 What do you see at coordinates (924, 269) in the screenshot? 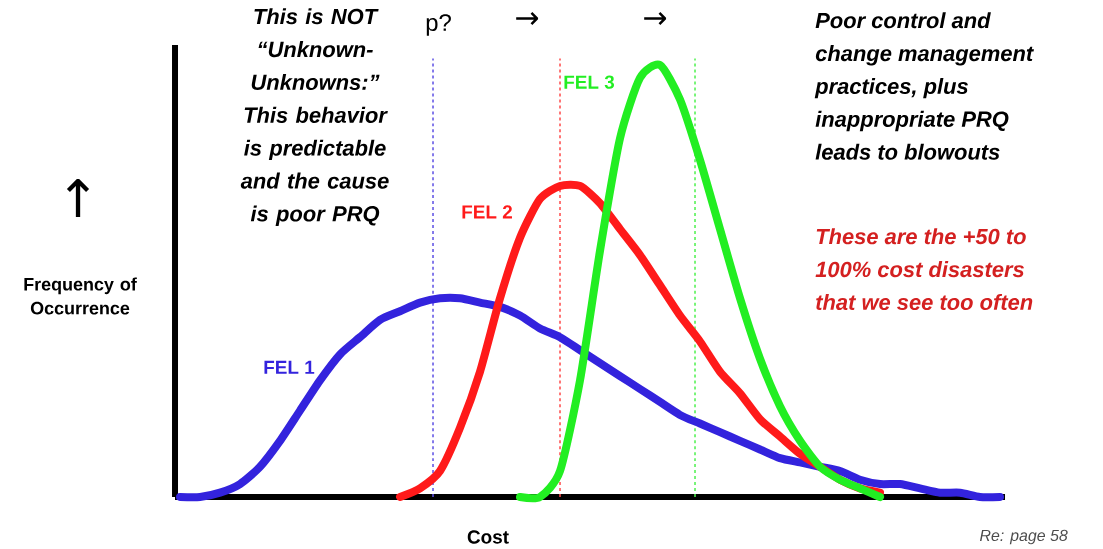
I see `annotation: These are the +50 to 100% cost disasters that we see too often` at bounding box center [924, 269].